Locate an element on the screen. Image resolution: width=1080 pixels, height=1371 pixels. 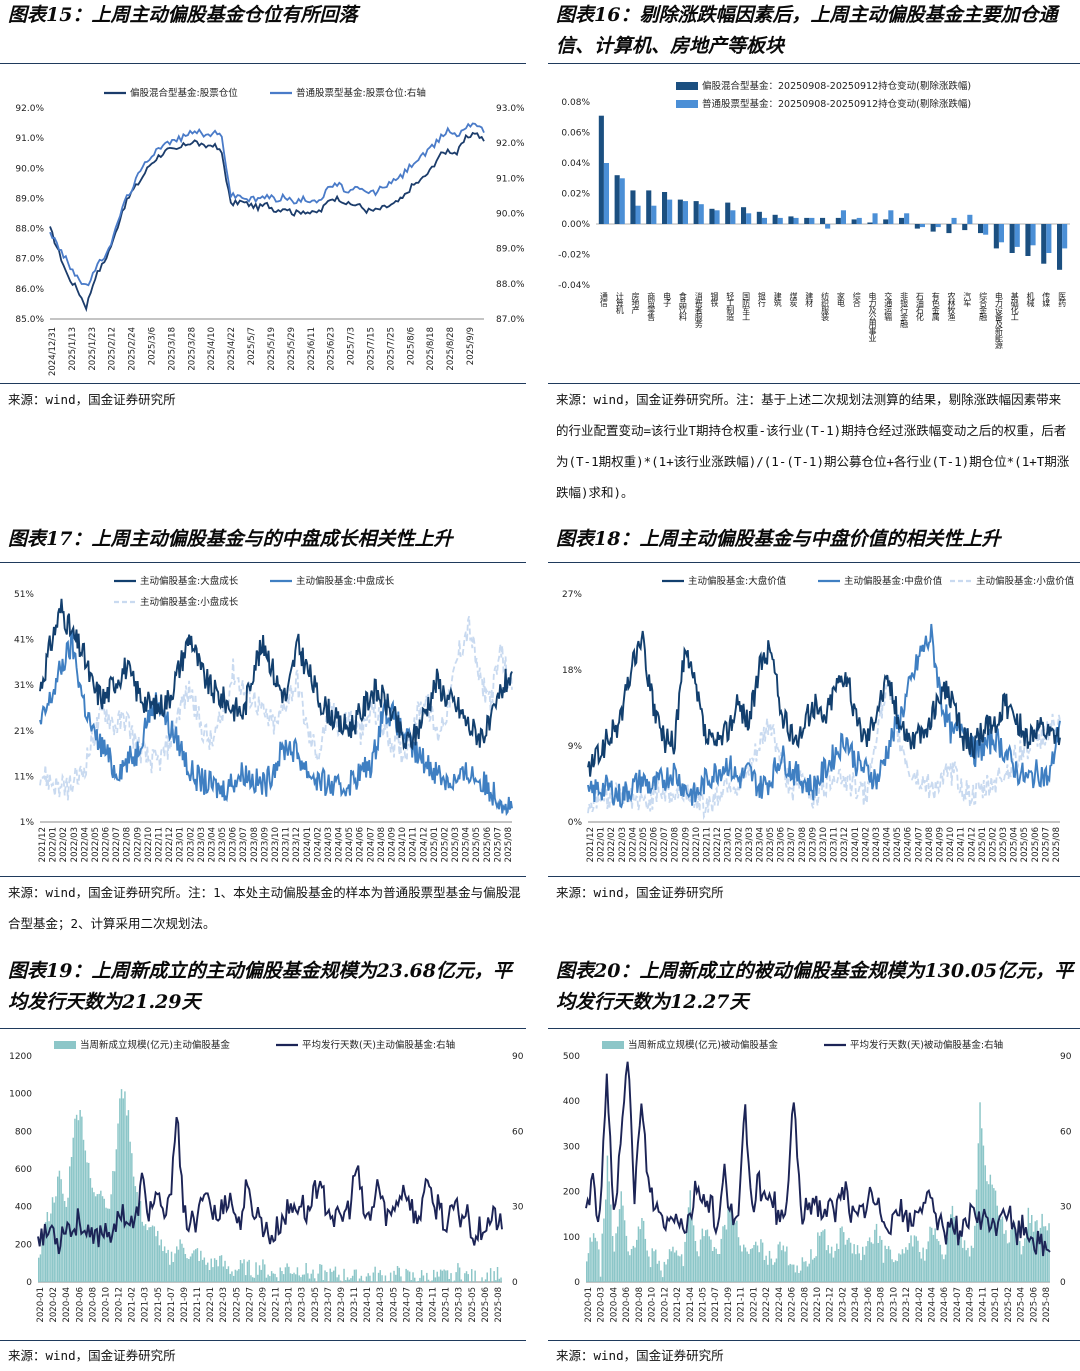
c19-xtick: 2020-01 is located at coordinates (41, 1305).